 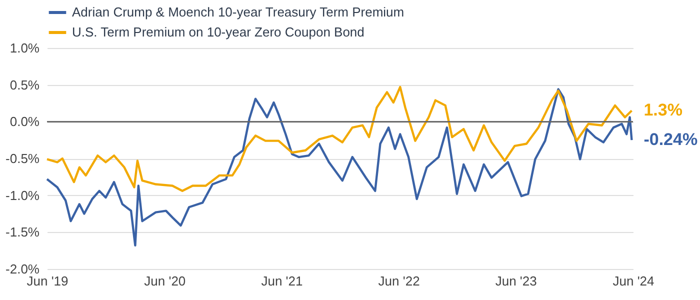 I want to click on x-tick-label: Jun '19, so click(x=47, y=281).